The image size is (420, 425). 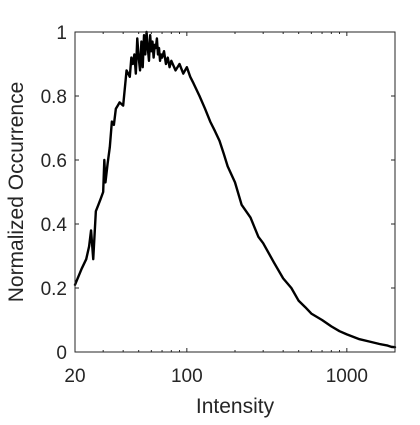 What do you see at coordinates (187, 376) in the screenshot?
I see `x-tick-label: 100` at bounding box center [187, 376].